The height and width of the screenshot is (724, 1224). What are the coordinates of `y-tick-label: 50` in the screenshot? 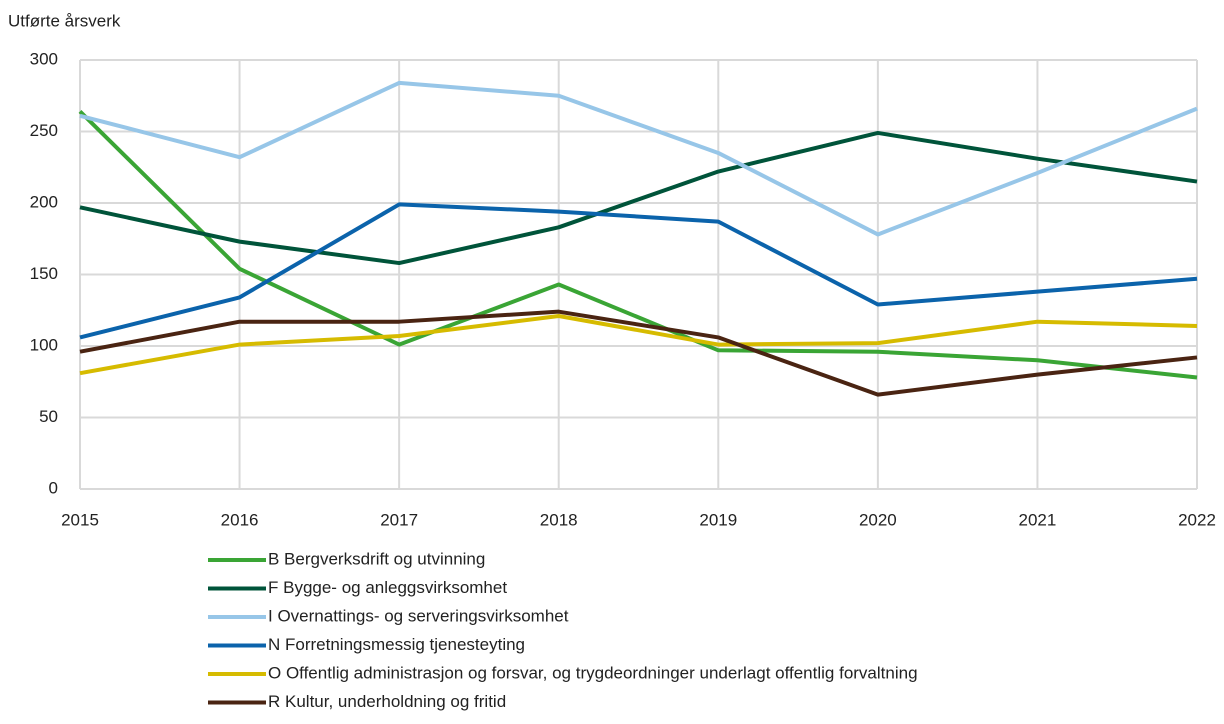 It's located at (48, 416).